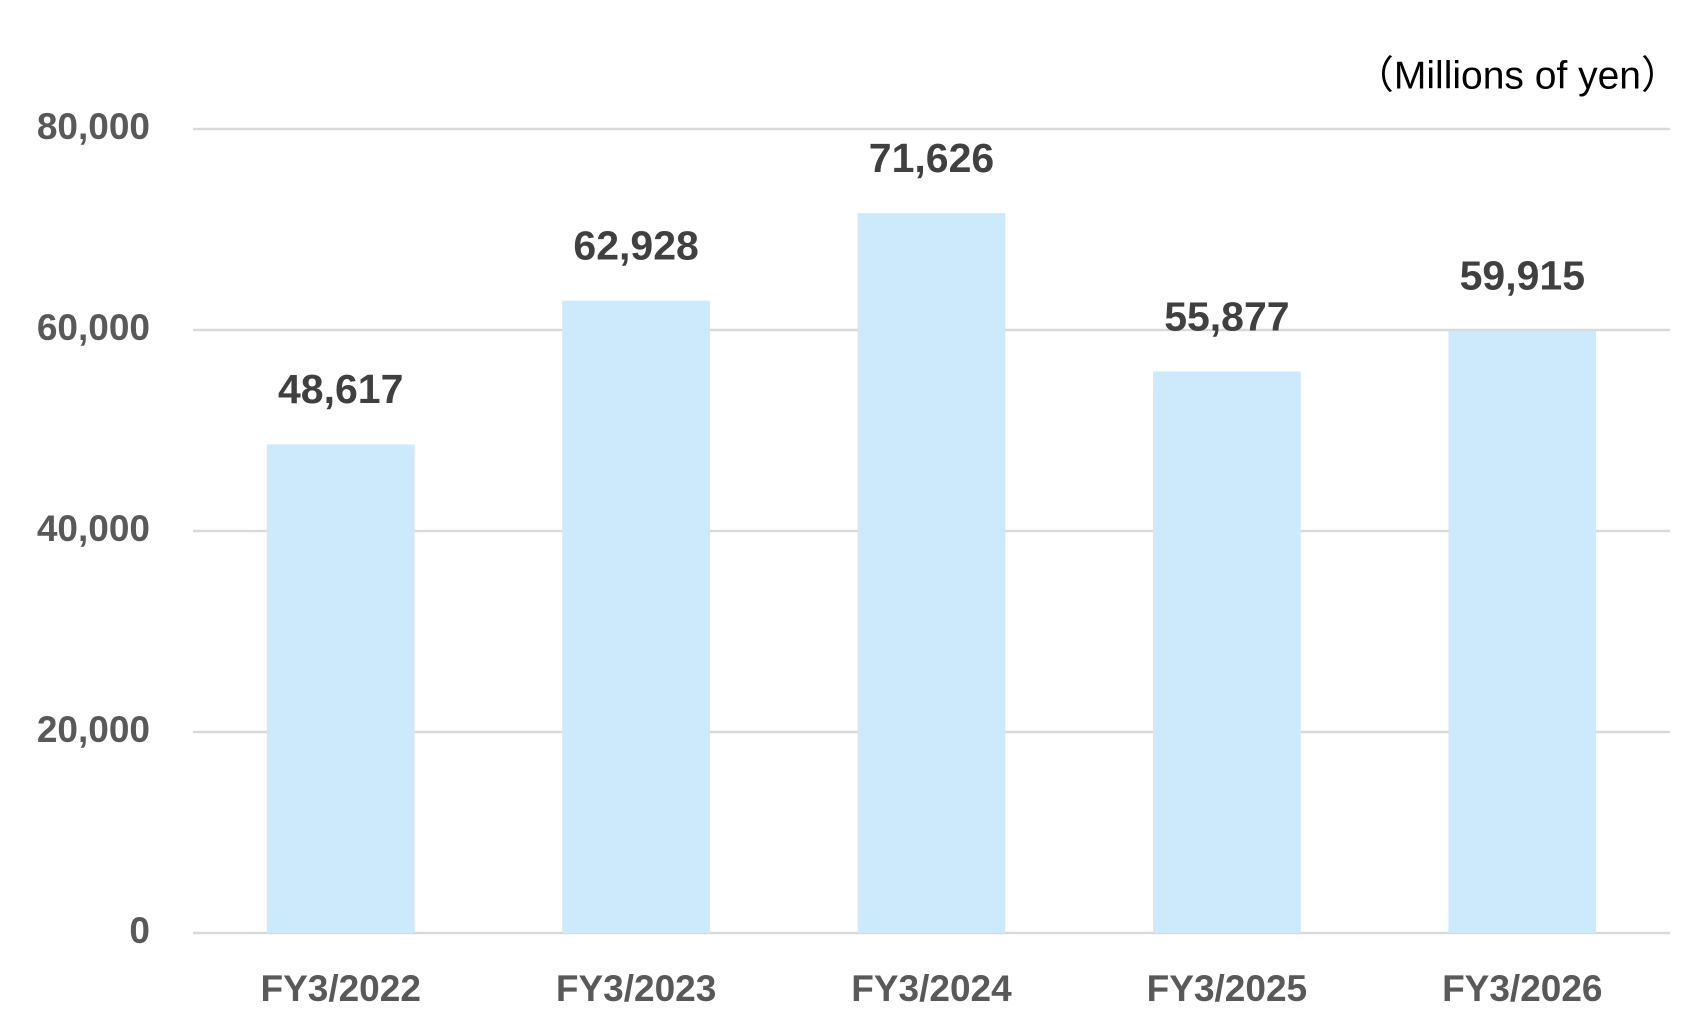  What do you see at coordinates (93, 729) in the screenshot?
I see `y-tick-label: 20,000` at bounding box center [93, 729].